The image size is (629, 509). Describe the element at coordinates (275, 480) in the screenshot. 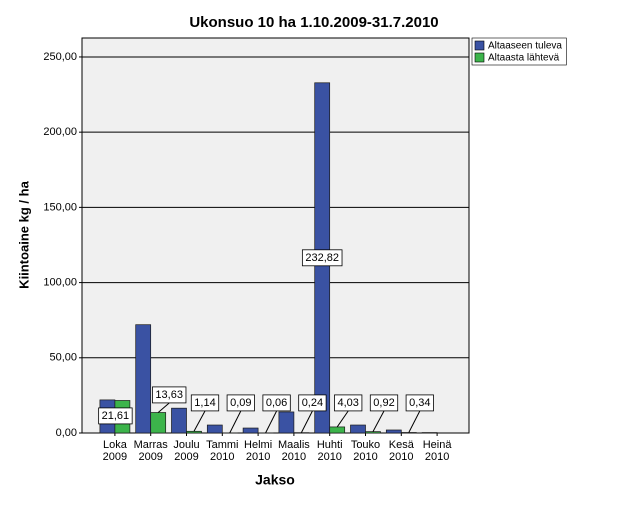

I see `x-axis-label: Jakso` at that location.